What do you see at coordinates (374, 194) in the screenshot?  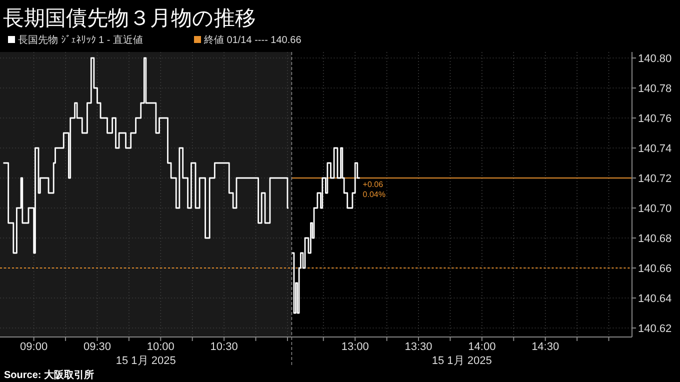 I see `annotation: 0.04%` at bounding box center [374, 194].